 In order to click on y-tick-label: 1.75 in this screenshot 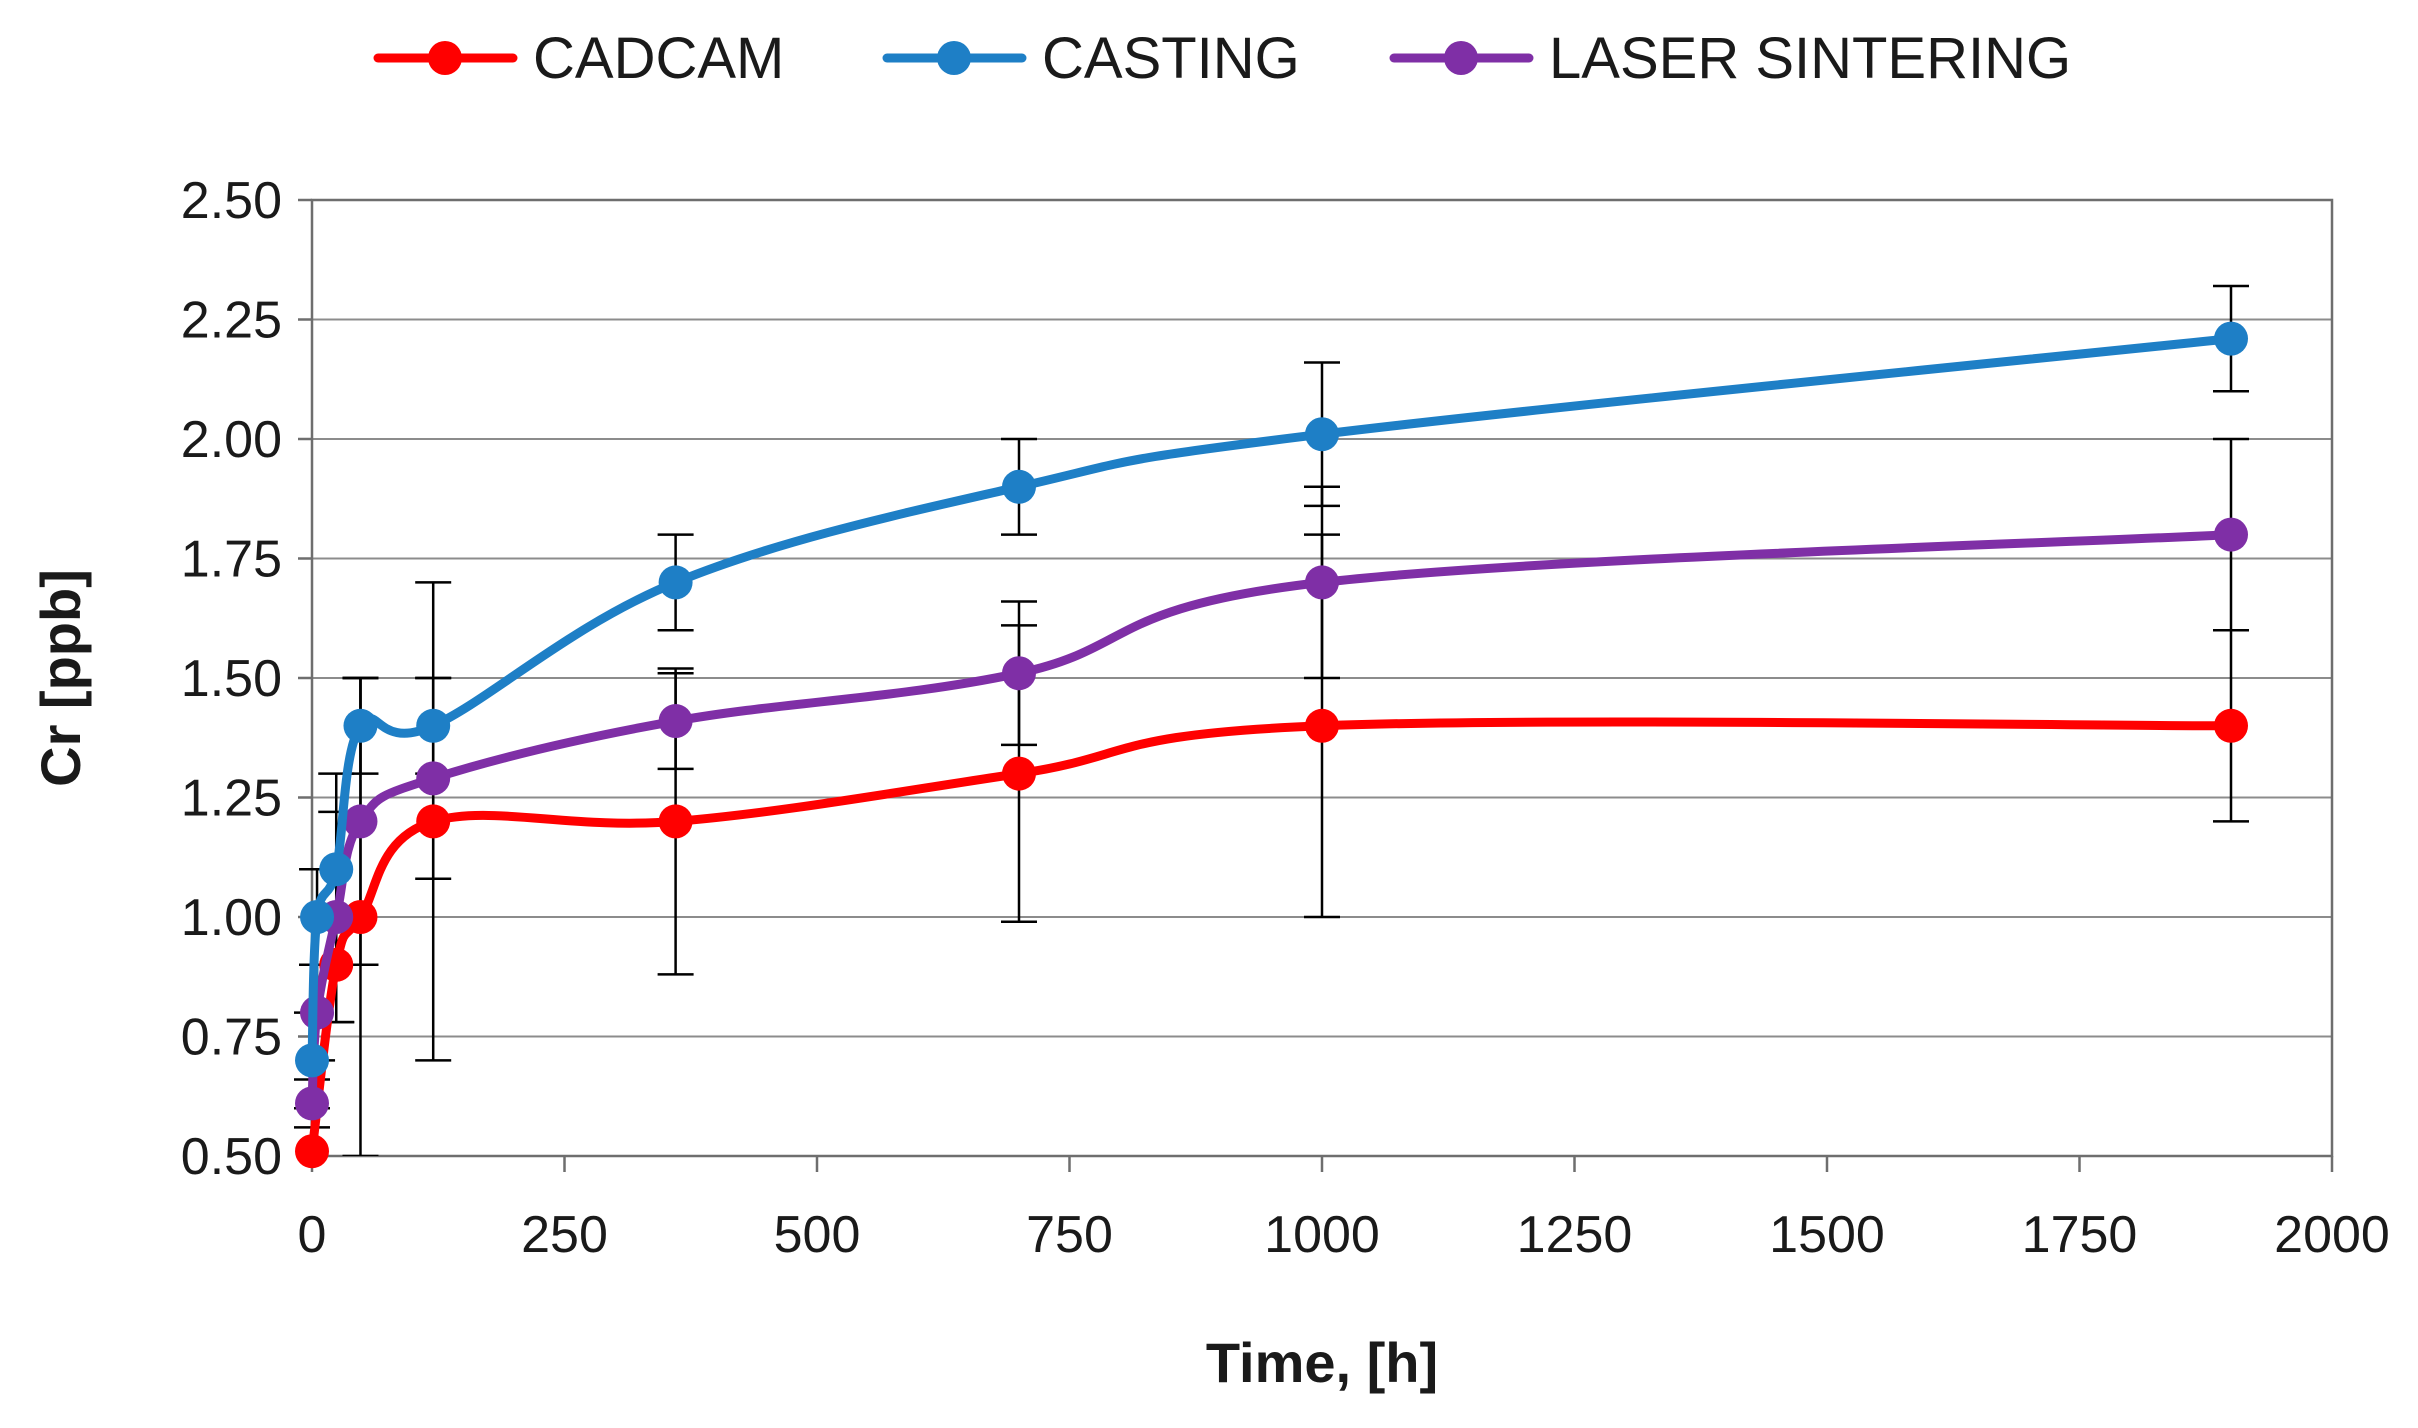, I will do `click(231, 560)`.